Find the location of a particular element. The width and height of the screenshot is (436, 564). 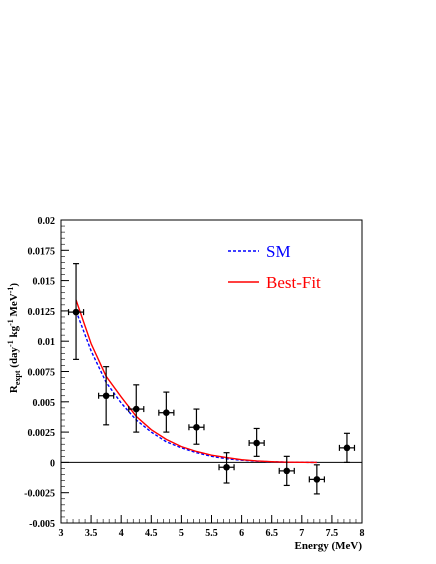

legend: SM Best-Fit is located at coordinates (274, 267).